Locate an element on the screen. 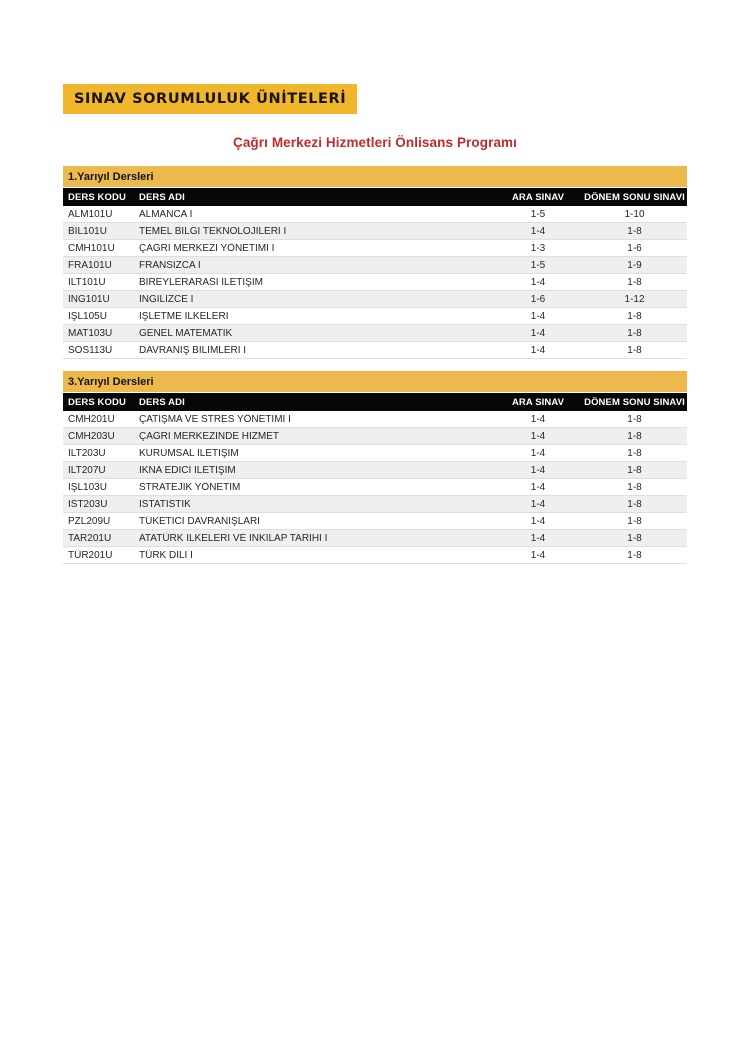 Image resolution: width=750 pixels, height=1061 pixels. table-row: İLT207U İKNA EDİCİ İLETİŞİM 1-4 1-8 is located at coordinates (375, 470).